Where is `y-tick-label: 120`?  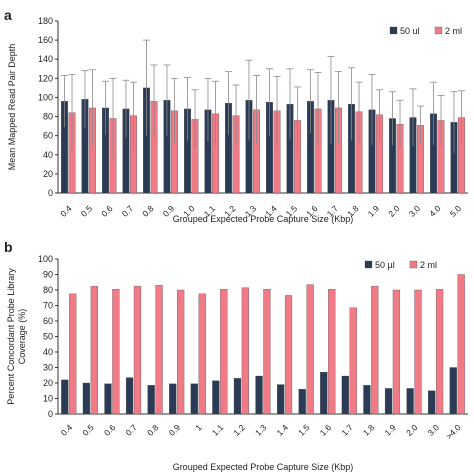 y-tick-label: 120 is located at coordinates (45, 78).